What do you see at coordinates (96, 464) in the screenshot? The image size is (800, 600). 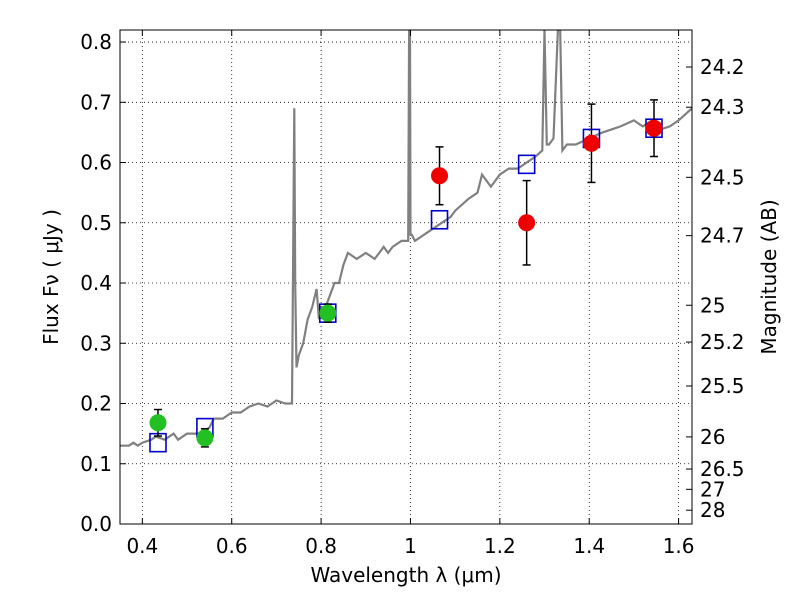 I see `y-tick-label: 0.1` at bounding box center [96, 464].